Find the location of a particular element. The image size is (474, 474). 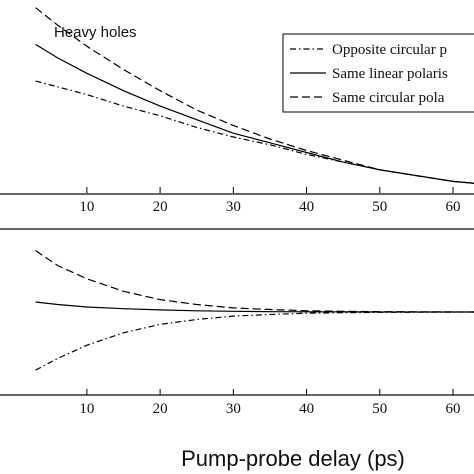

bottom-x-tick-label: 40 is located at coordinates (306, 409).